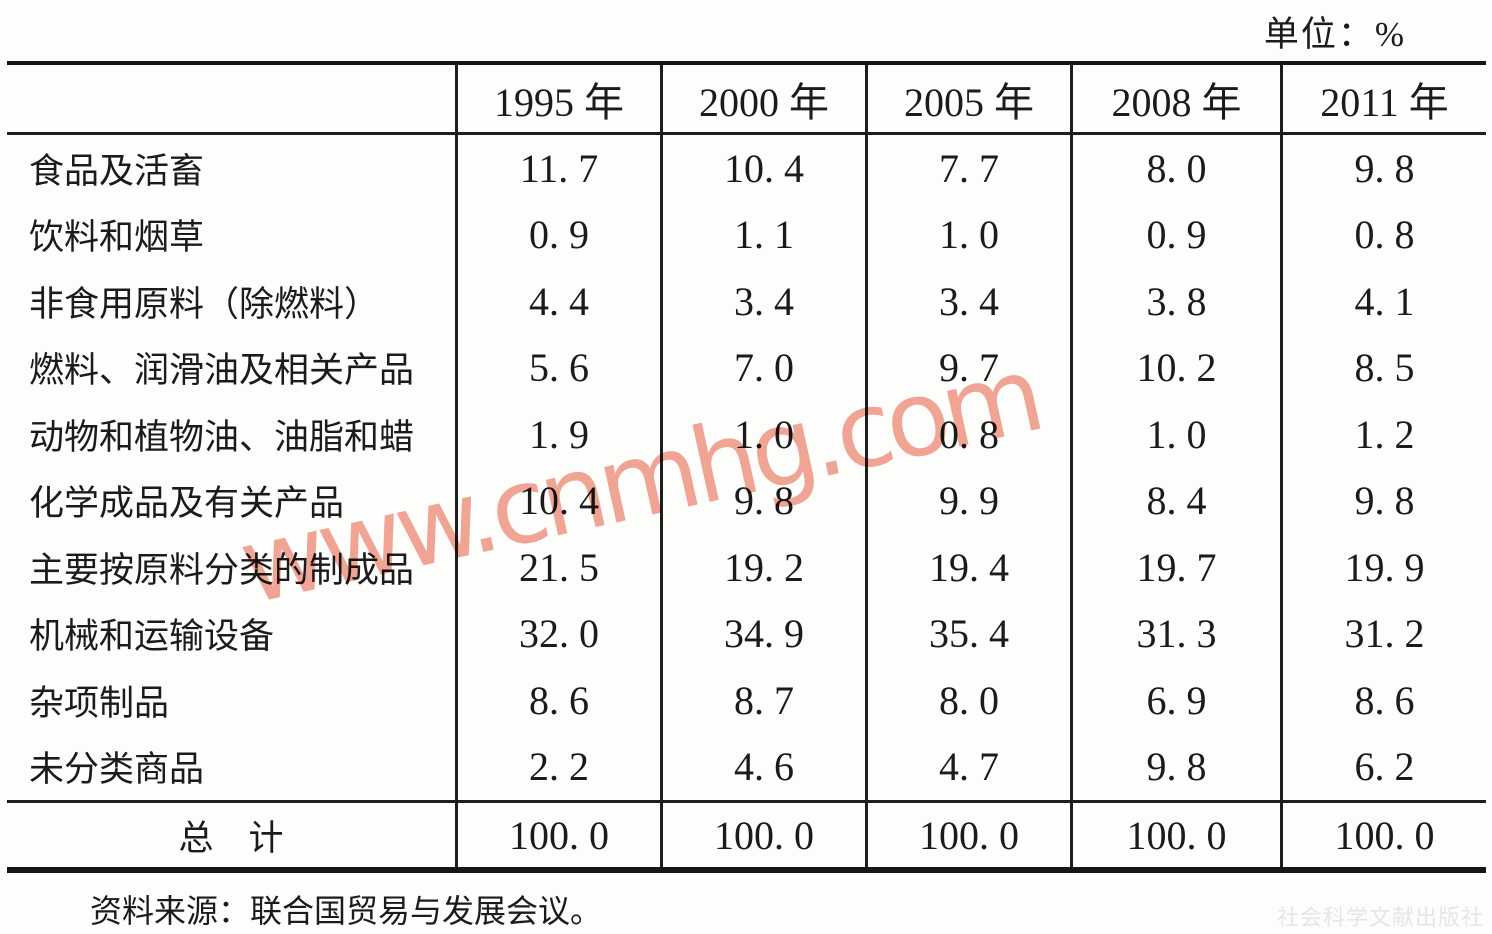 The height and width of the screenshot is (934, 1492). I want to click on header-year-2008: 2008 年, so click(1175, 98).